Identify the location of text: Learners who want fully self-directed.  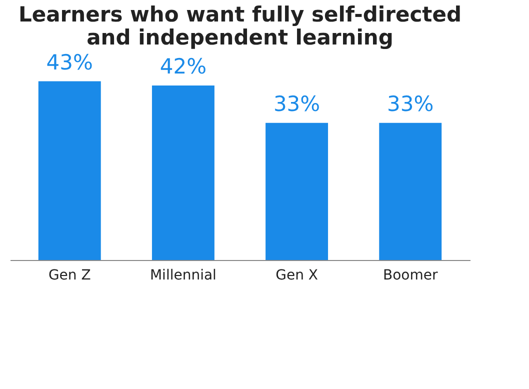
(240, 14).